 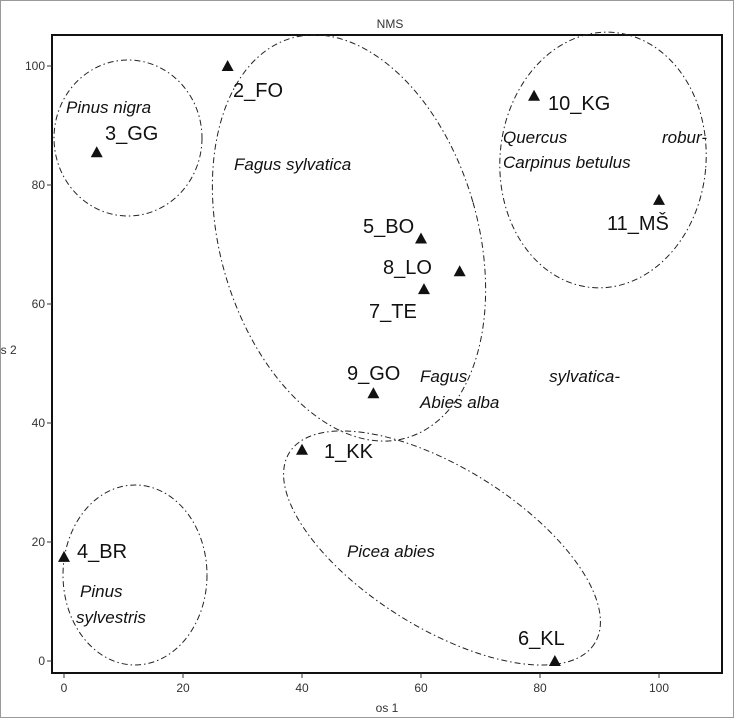 I want to click on point-label: 9_GO, so click(x=373, y=374).